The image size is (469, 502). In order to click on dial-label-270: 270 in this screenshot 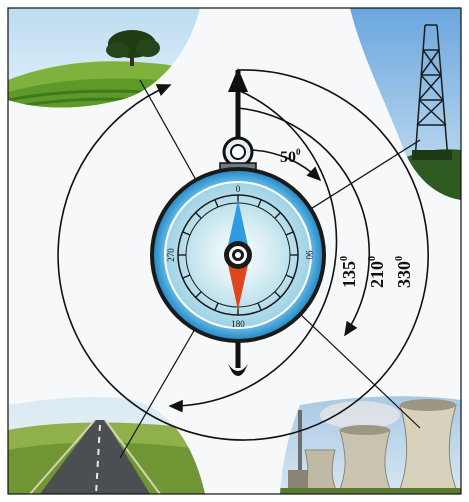, I will do `click(171, 255)`.